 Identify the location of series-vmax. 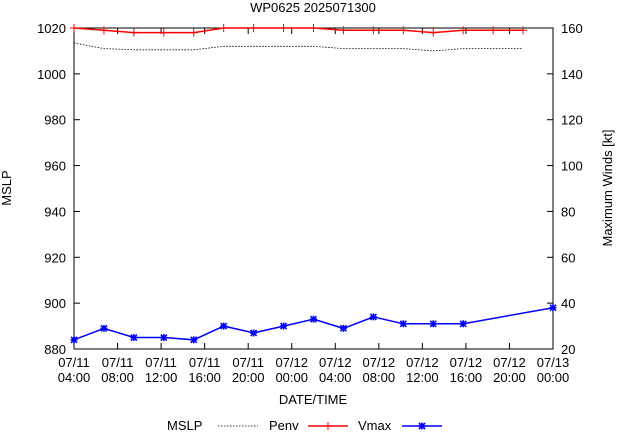
(313, 324).